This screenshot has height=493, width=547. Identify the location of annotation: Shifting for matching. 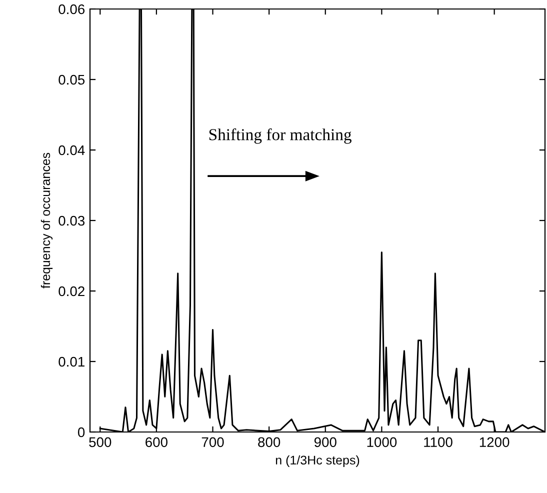
(280, 136).